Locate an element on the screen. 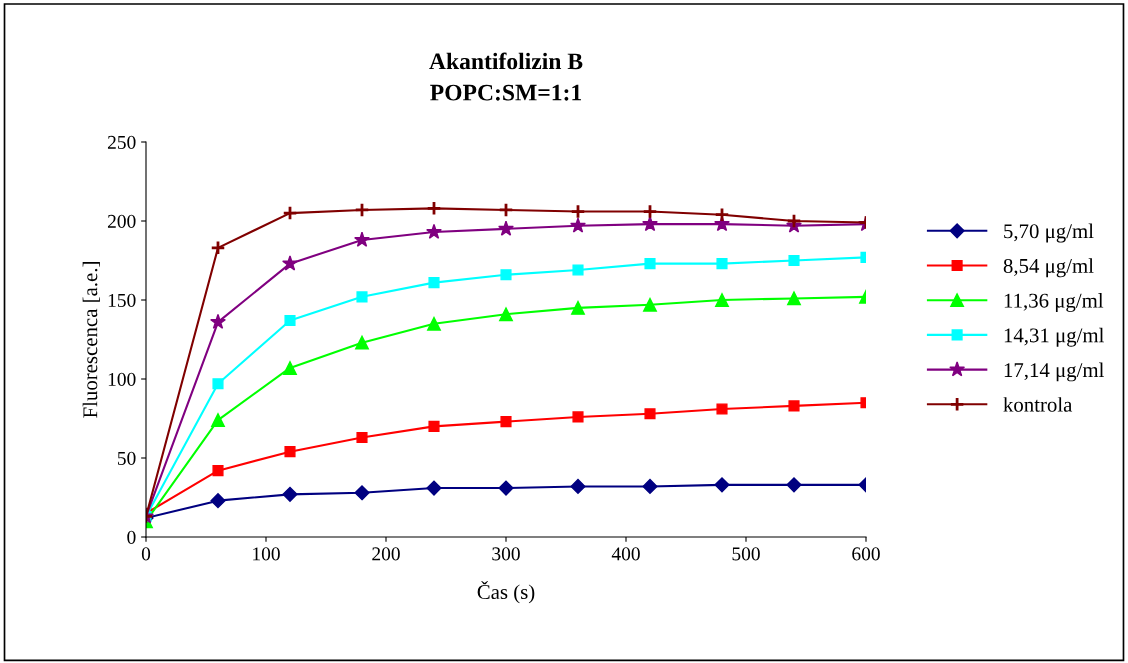 The image size is (1128, 663). x-tick-label: 100 is located at coordinates (266, 554).